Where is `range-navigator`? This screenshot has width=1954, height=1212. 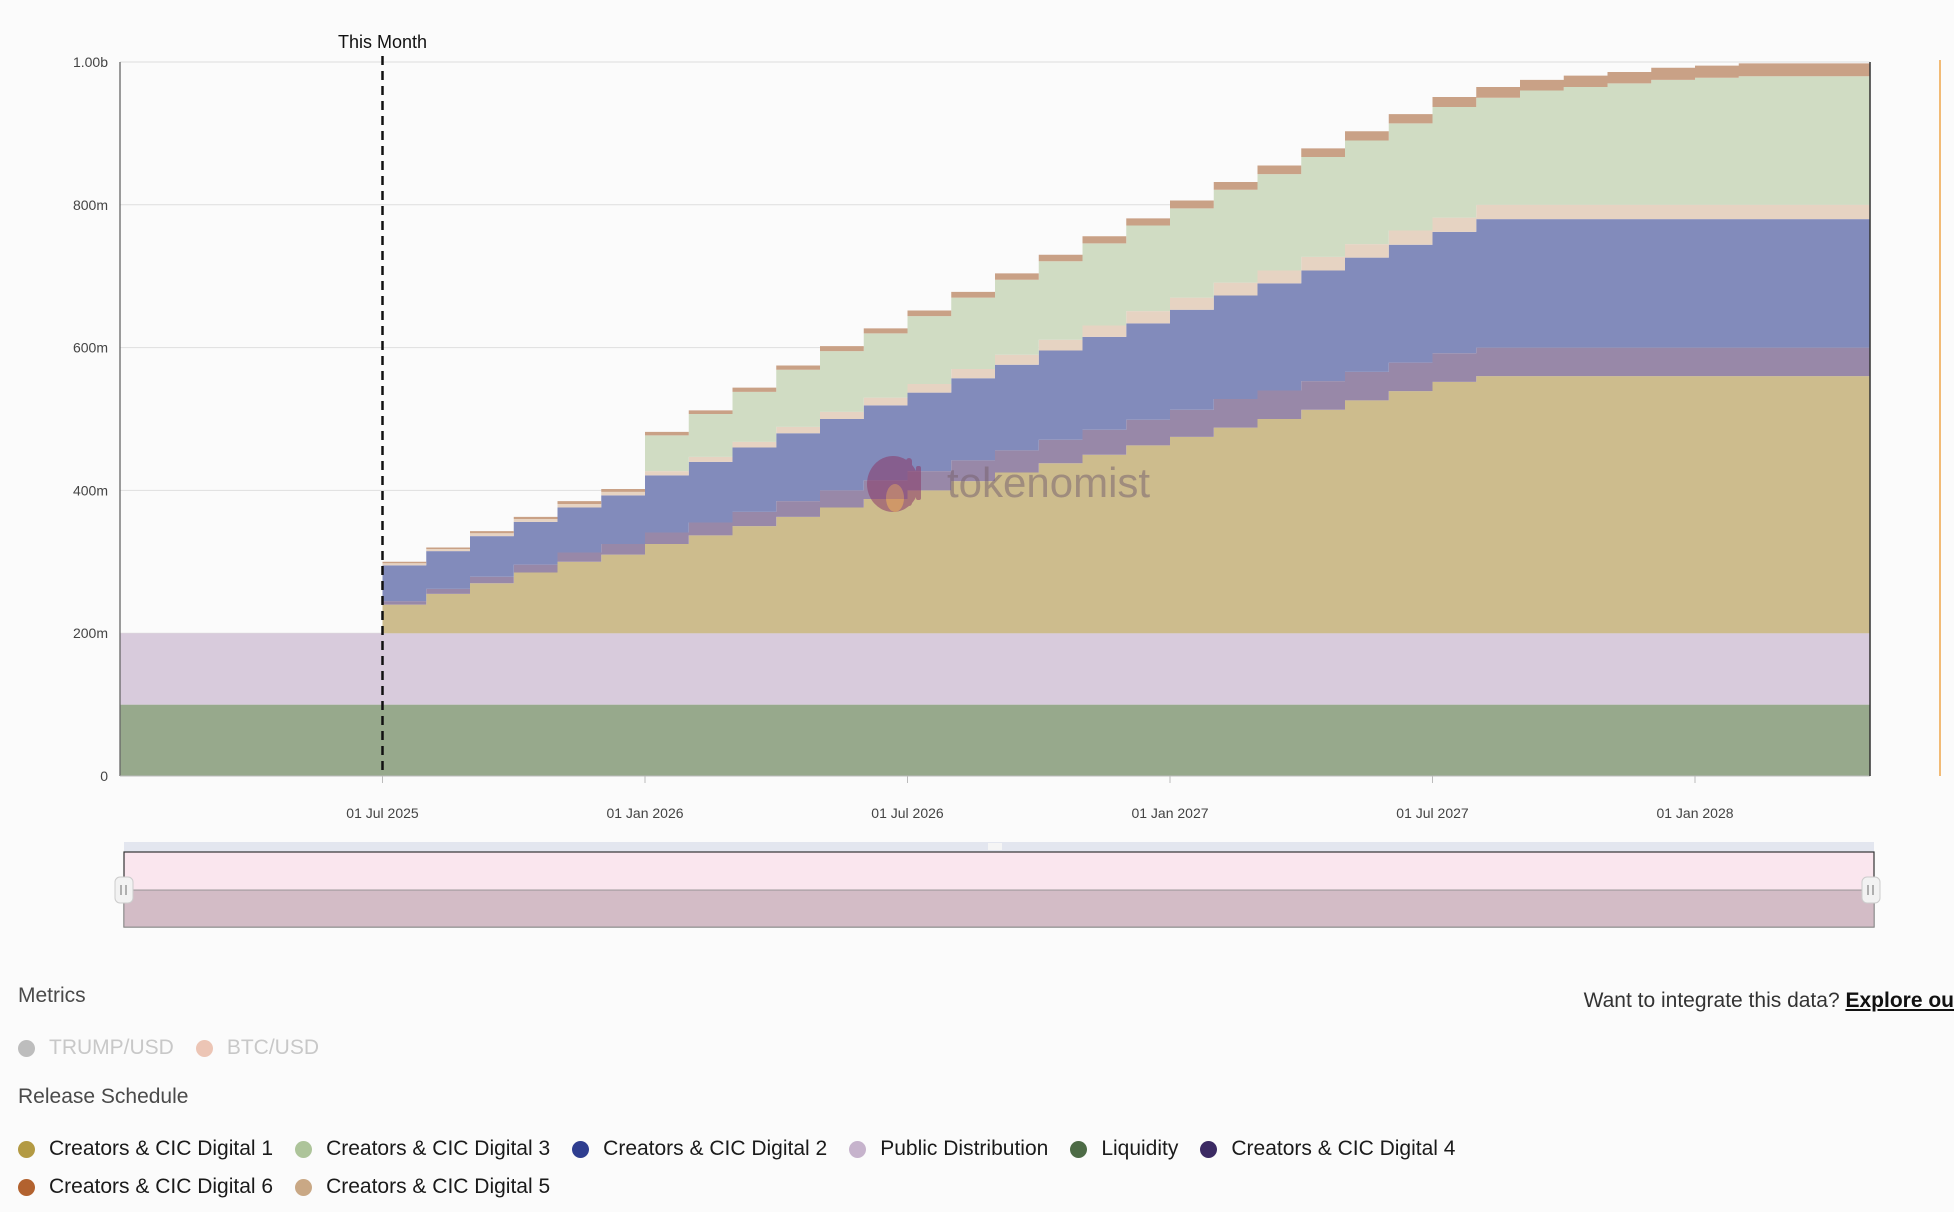 range-navigator is located at coordinates (997, 885).